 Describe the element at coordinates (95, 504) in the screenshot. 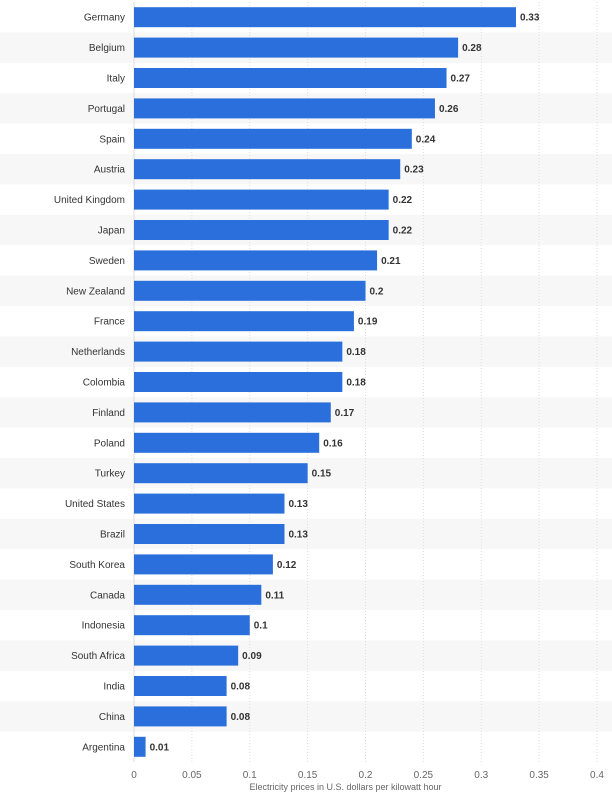

I see `category-label: United States` at that location.